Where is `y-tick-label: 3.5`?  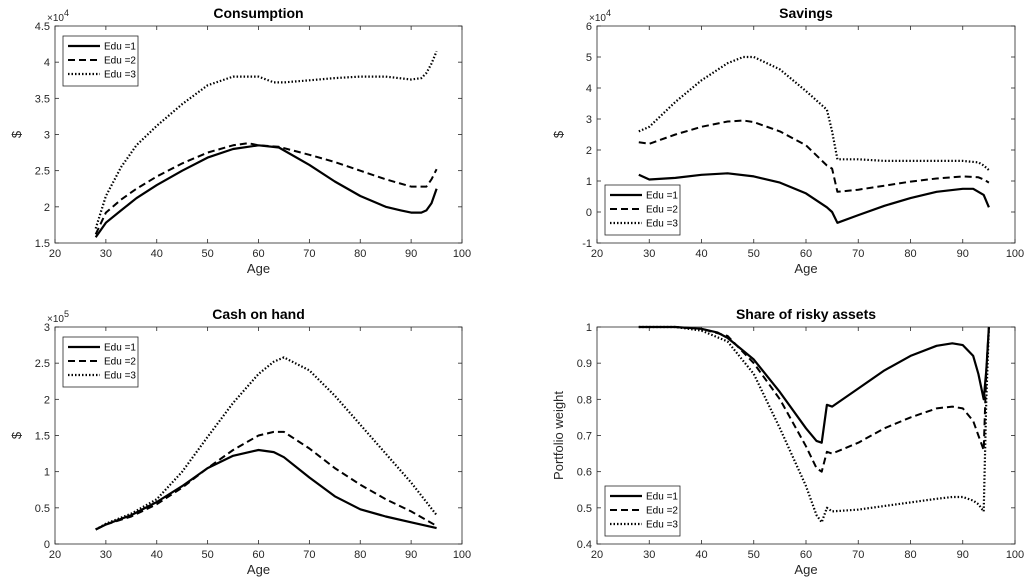 y-tick-label: 3.5 is located at coordinates (42, 99).